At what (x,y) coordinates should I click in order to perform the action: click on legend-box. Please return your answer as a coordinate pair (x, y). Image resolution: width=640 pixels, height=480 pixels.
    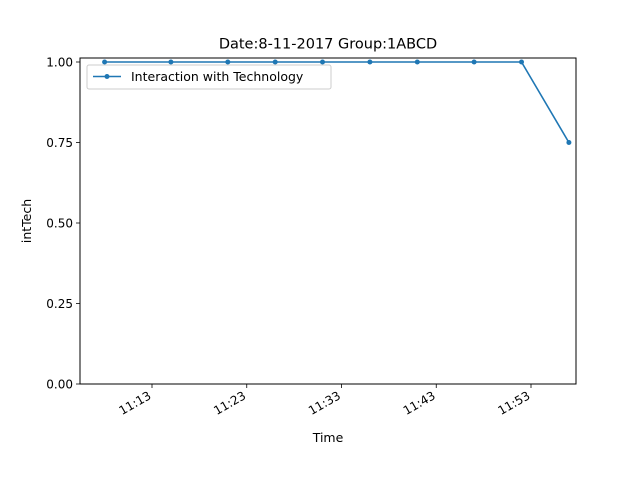
    Looking at the image, I should click on (209, 77).